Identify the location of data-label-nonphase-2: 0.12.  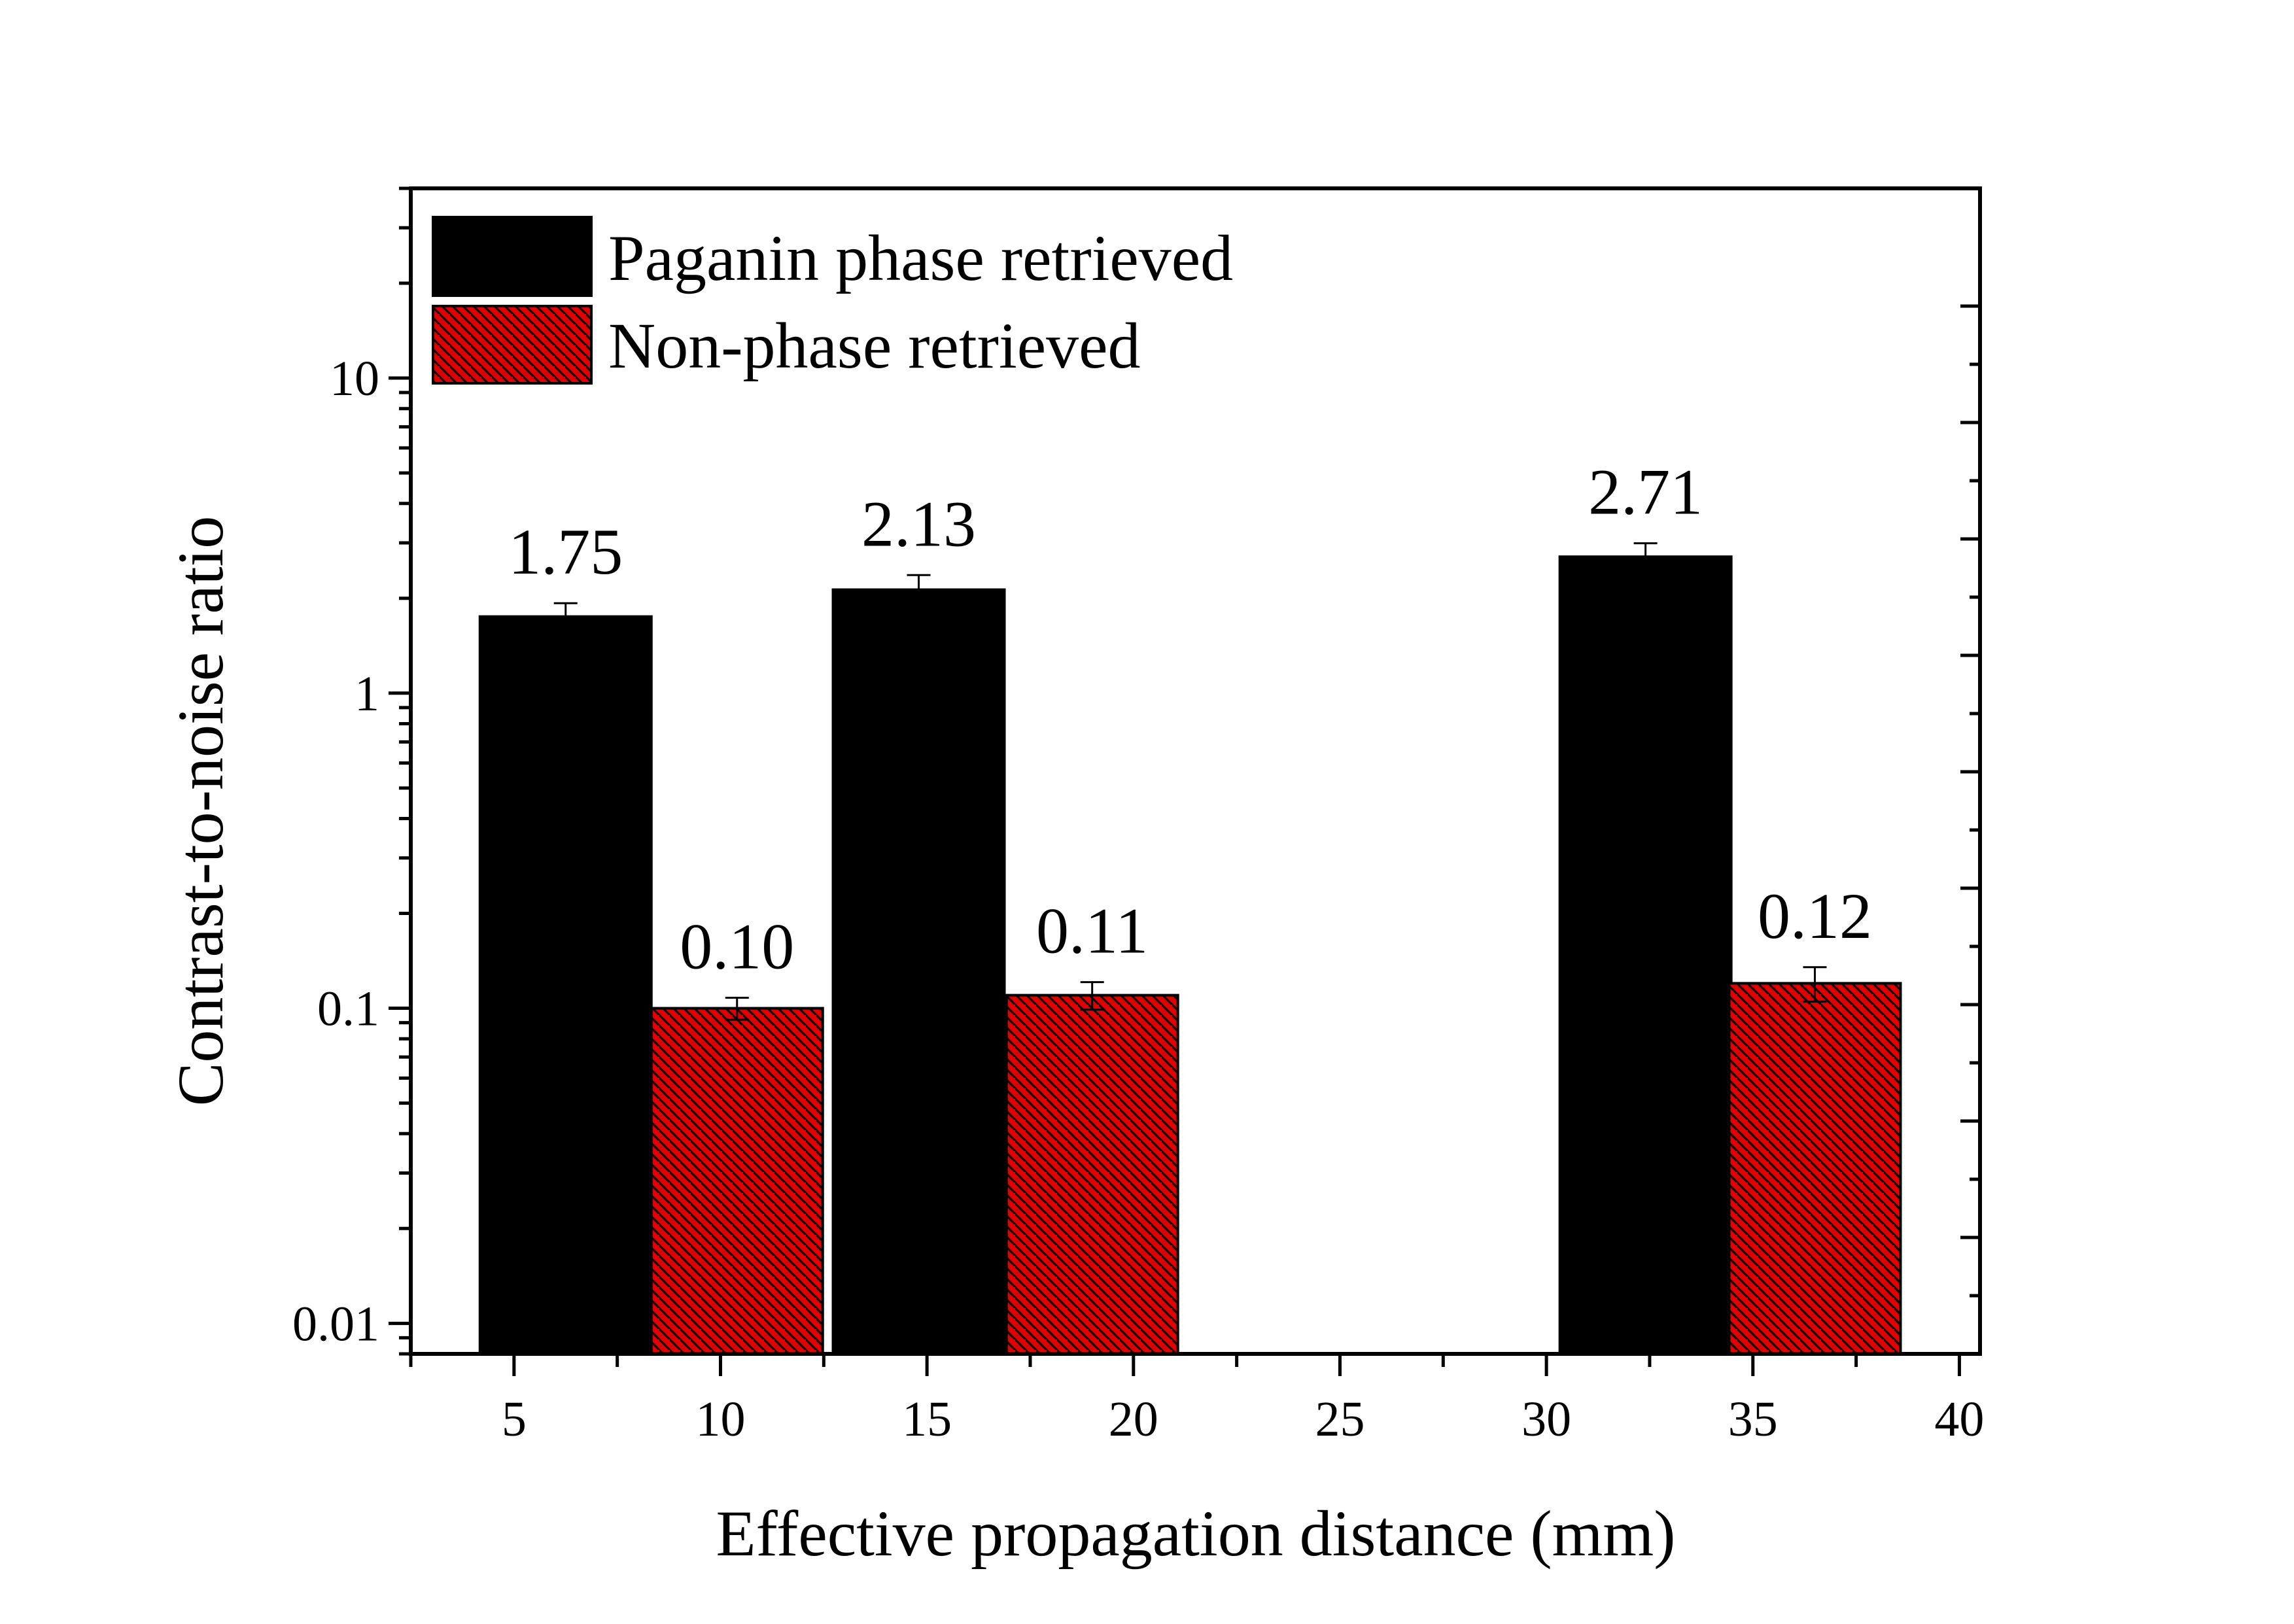
(1815, 916).